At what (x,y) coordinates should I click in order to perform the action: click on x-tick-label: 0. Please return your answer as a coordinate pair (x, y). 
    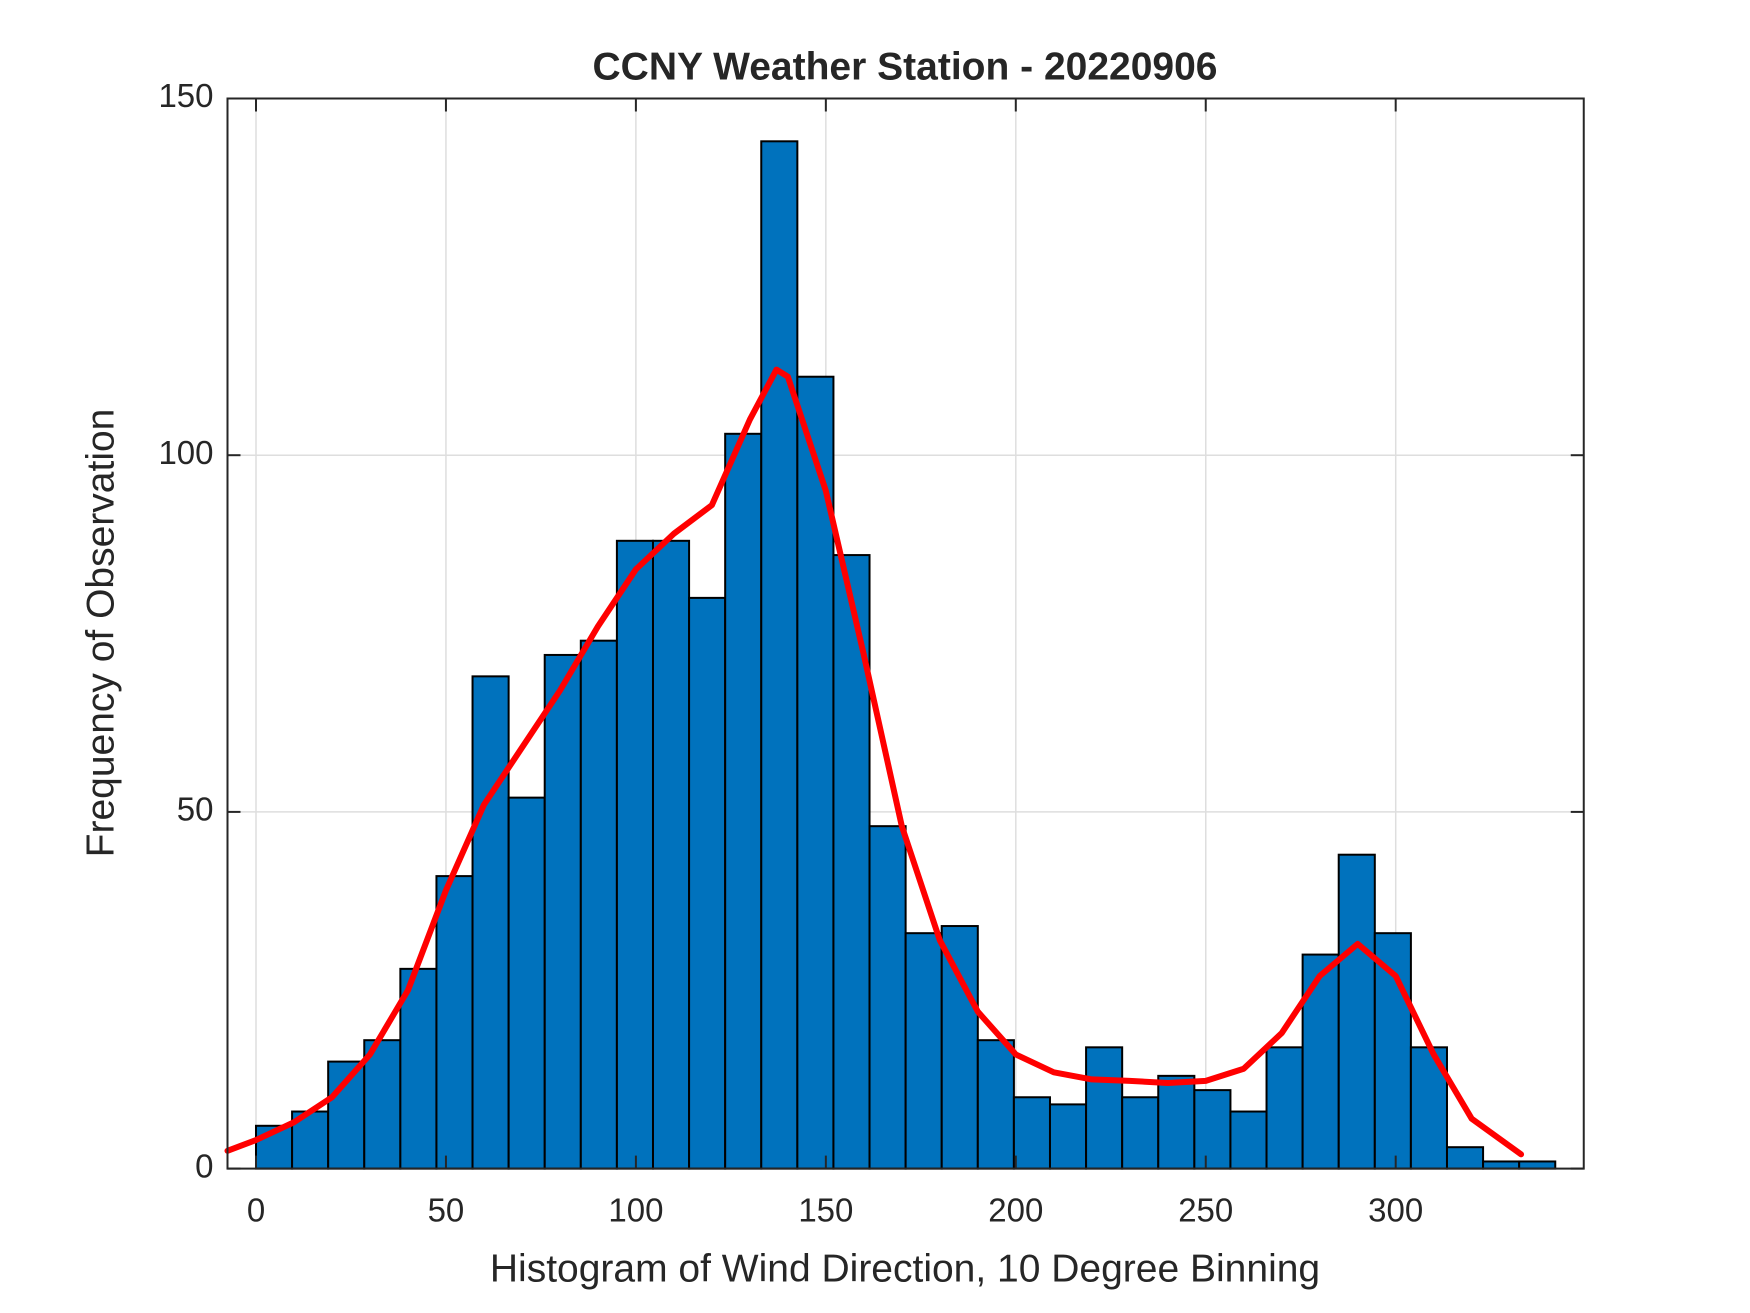
    Looking at the image, I should click on (256, 1209).